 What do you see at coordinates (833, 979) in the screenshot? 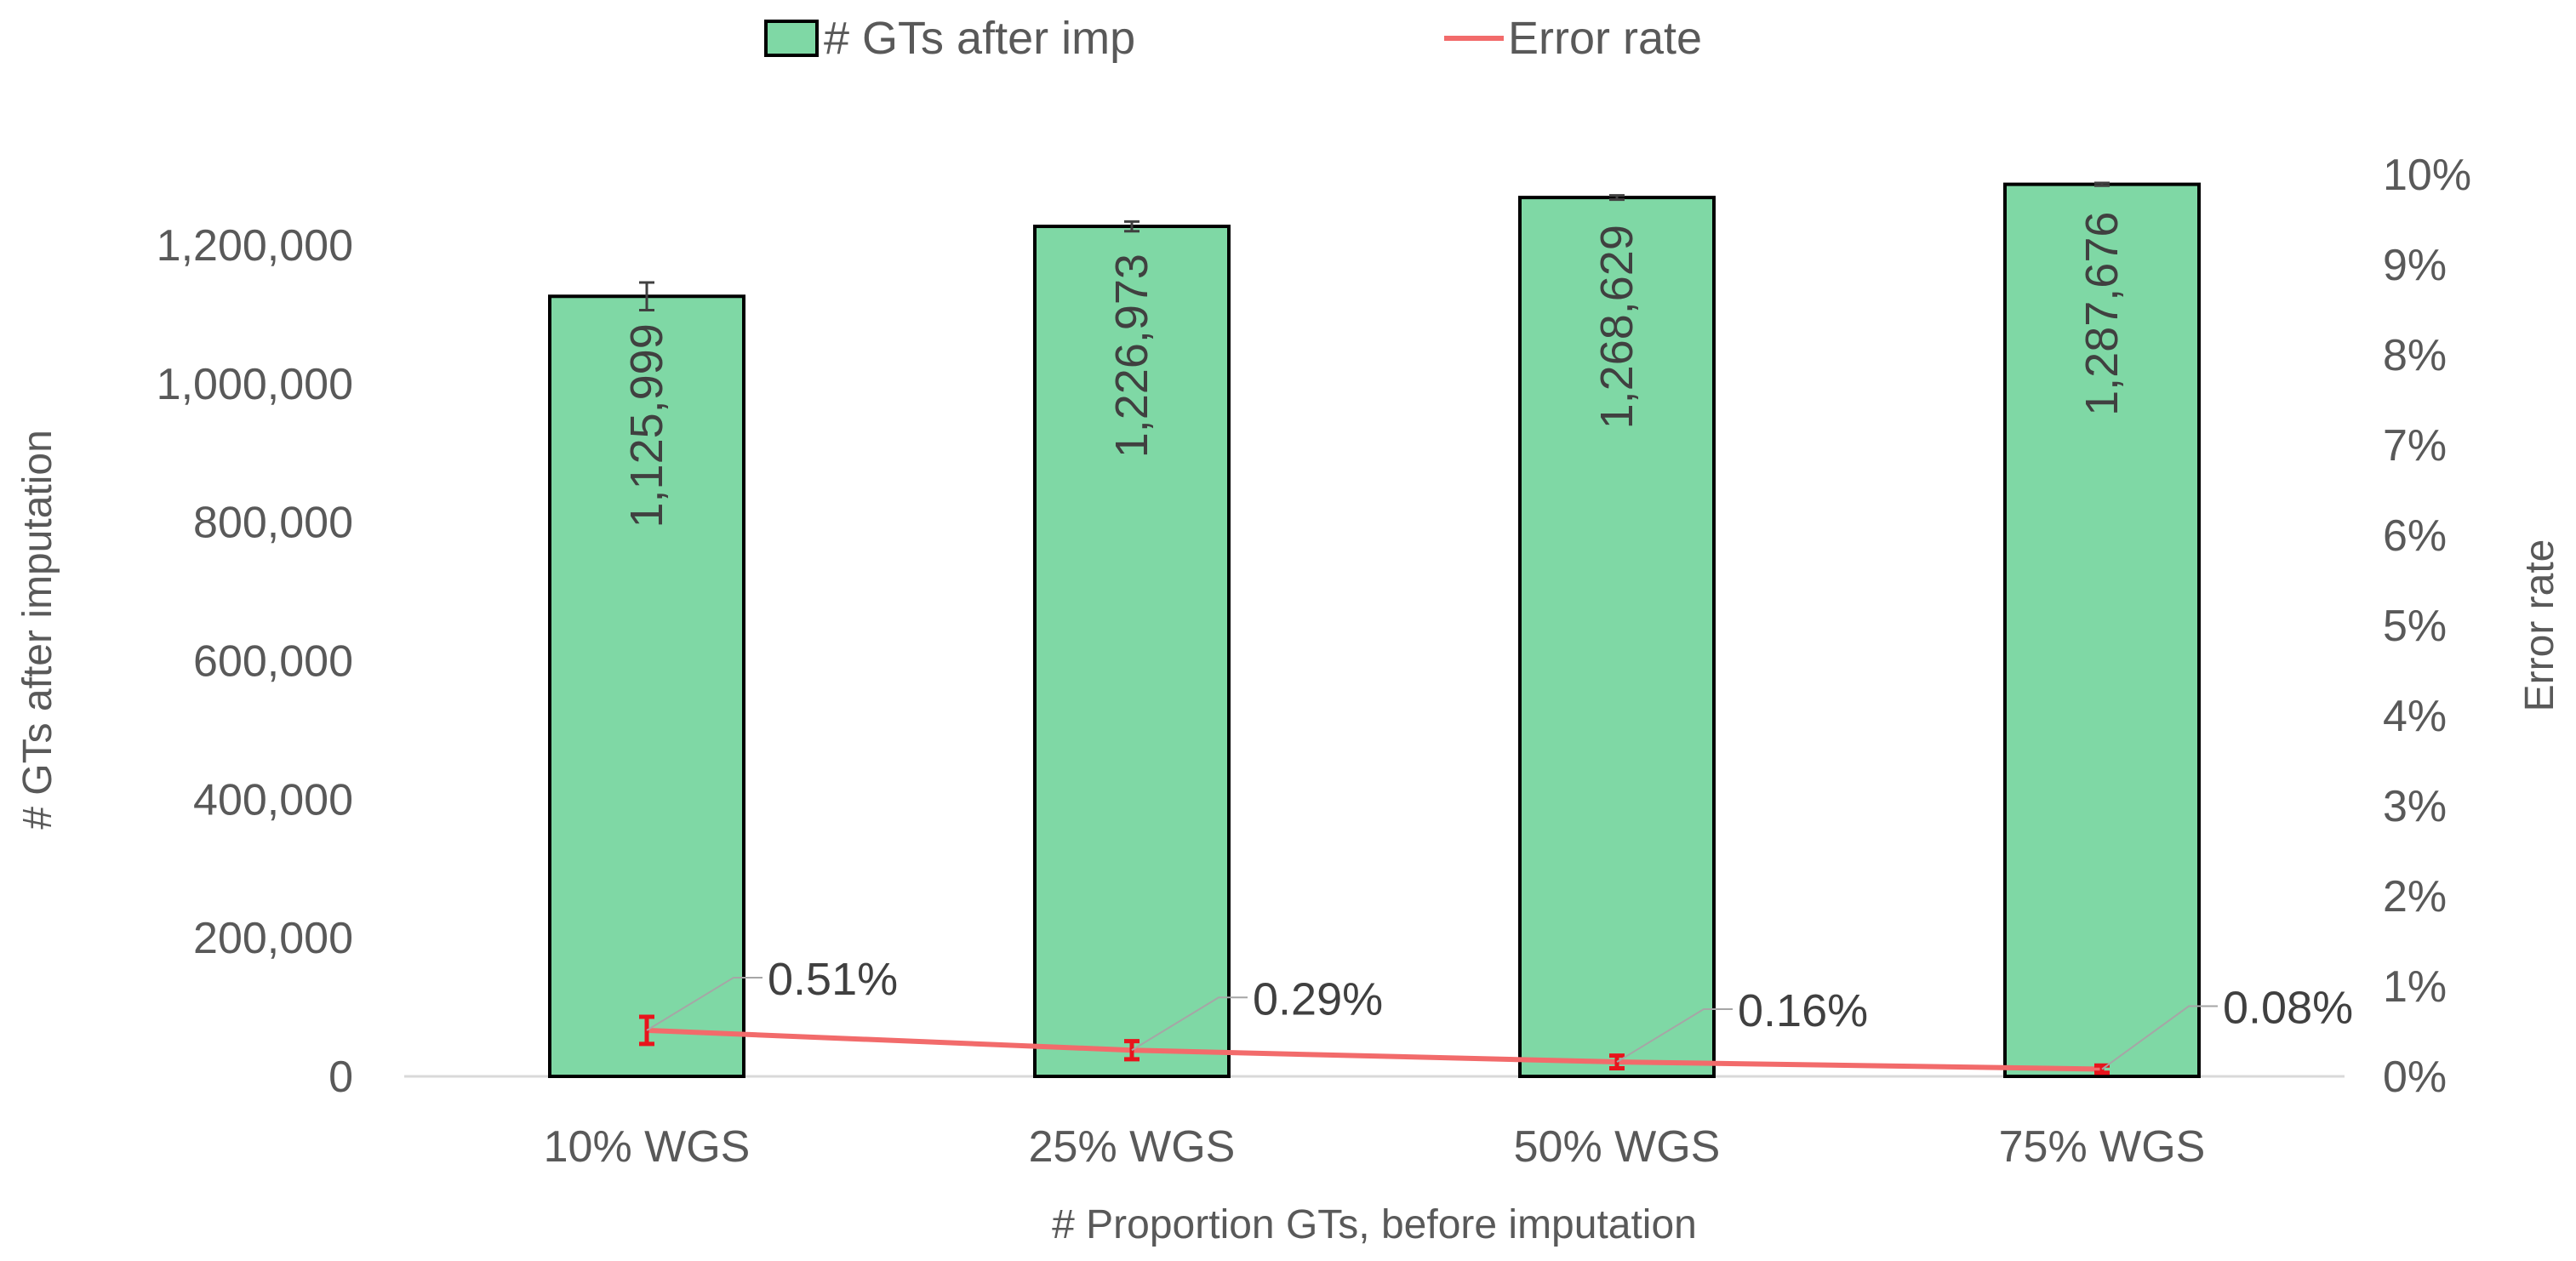
I see `error-rate-label: 0.51%` at bounding box center [833, 979].